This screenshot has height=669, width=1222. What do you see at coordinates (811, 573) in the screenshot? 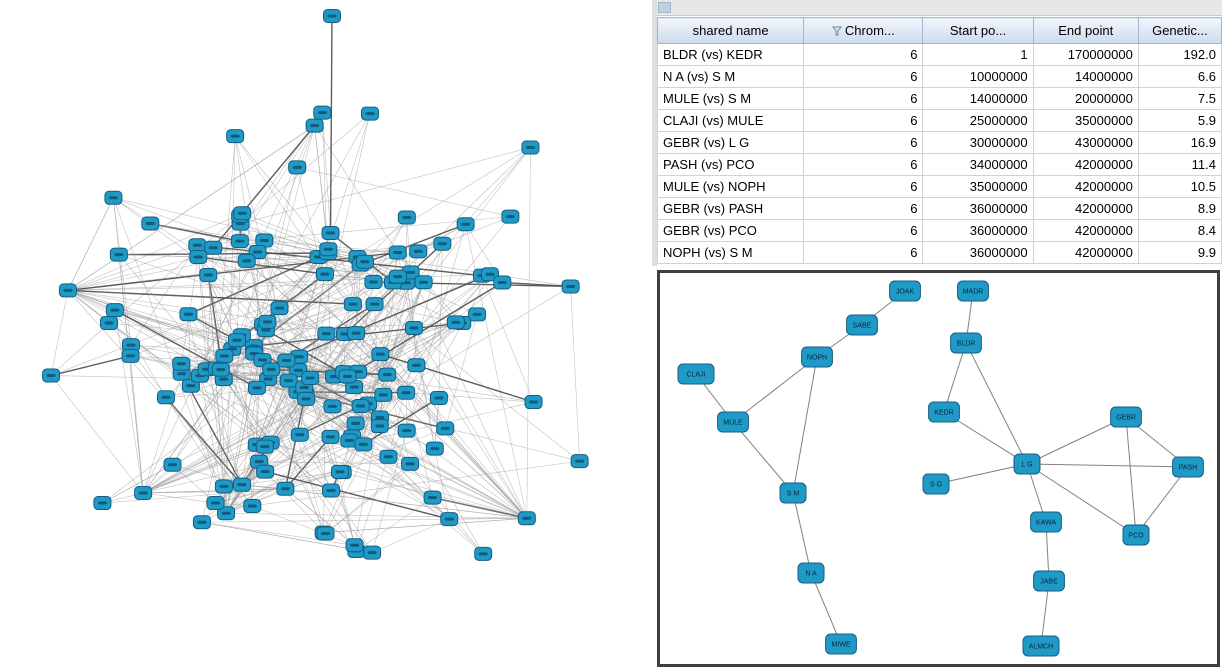
I see `network-node: N A` at bounding box center [811, 573].